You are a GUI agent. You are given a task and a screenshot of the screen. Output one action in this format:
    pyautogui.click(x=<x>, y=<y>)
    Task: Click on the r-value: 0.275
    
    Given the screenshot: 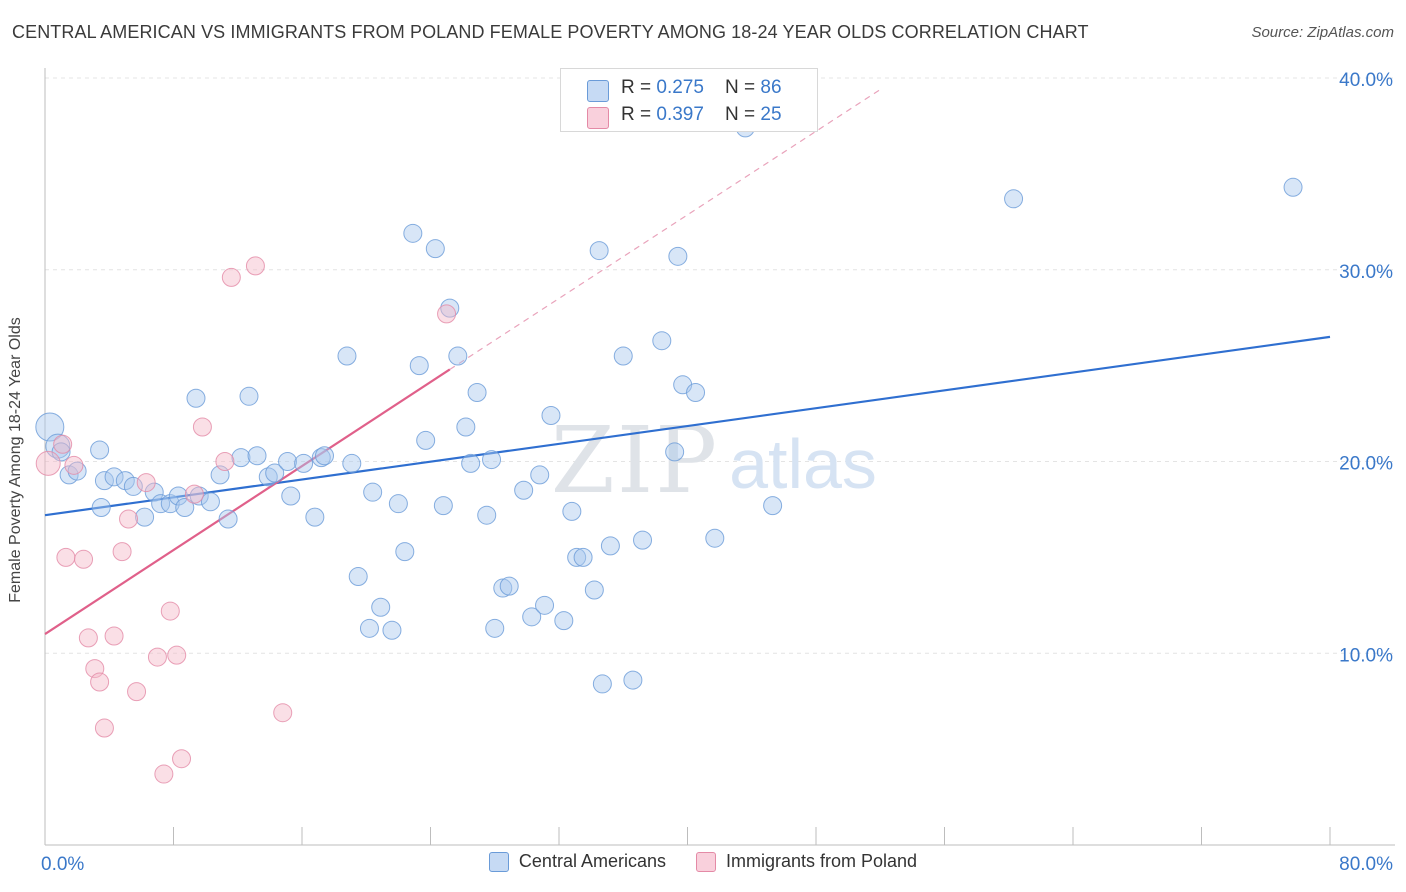 What is the action you would take?
    pyautogui.click(x=680, y=87)
    